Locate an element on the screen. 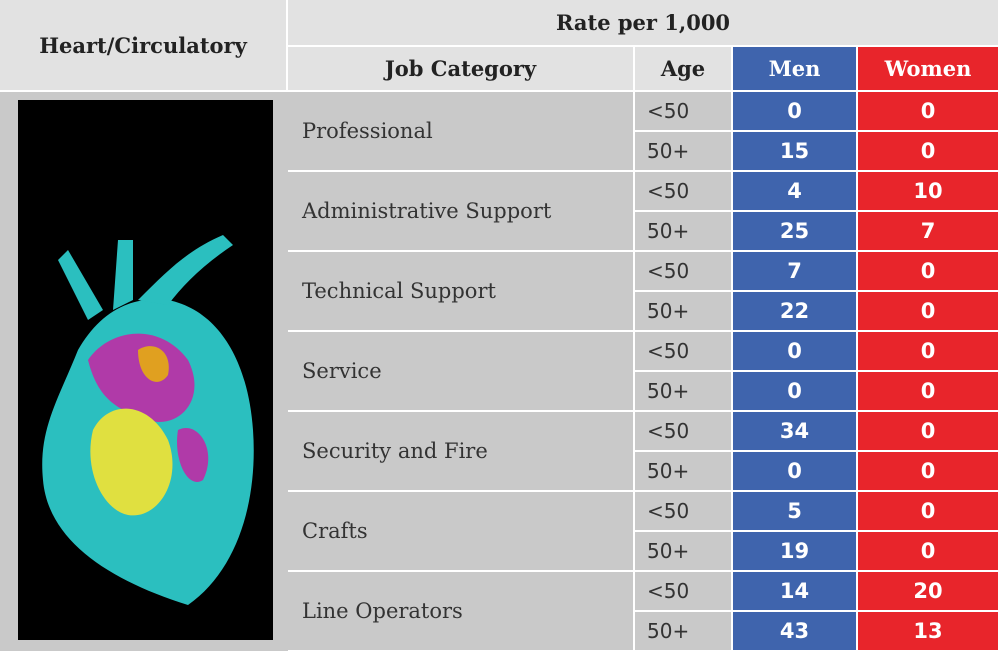 The height and width of the screenshot is (651, 1000). men-rate: 7 is located at coordinates (795, 272).